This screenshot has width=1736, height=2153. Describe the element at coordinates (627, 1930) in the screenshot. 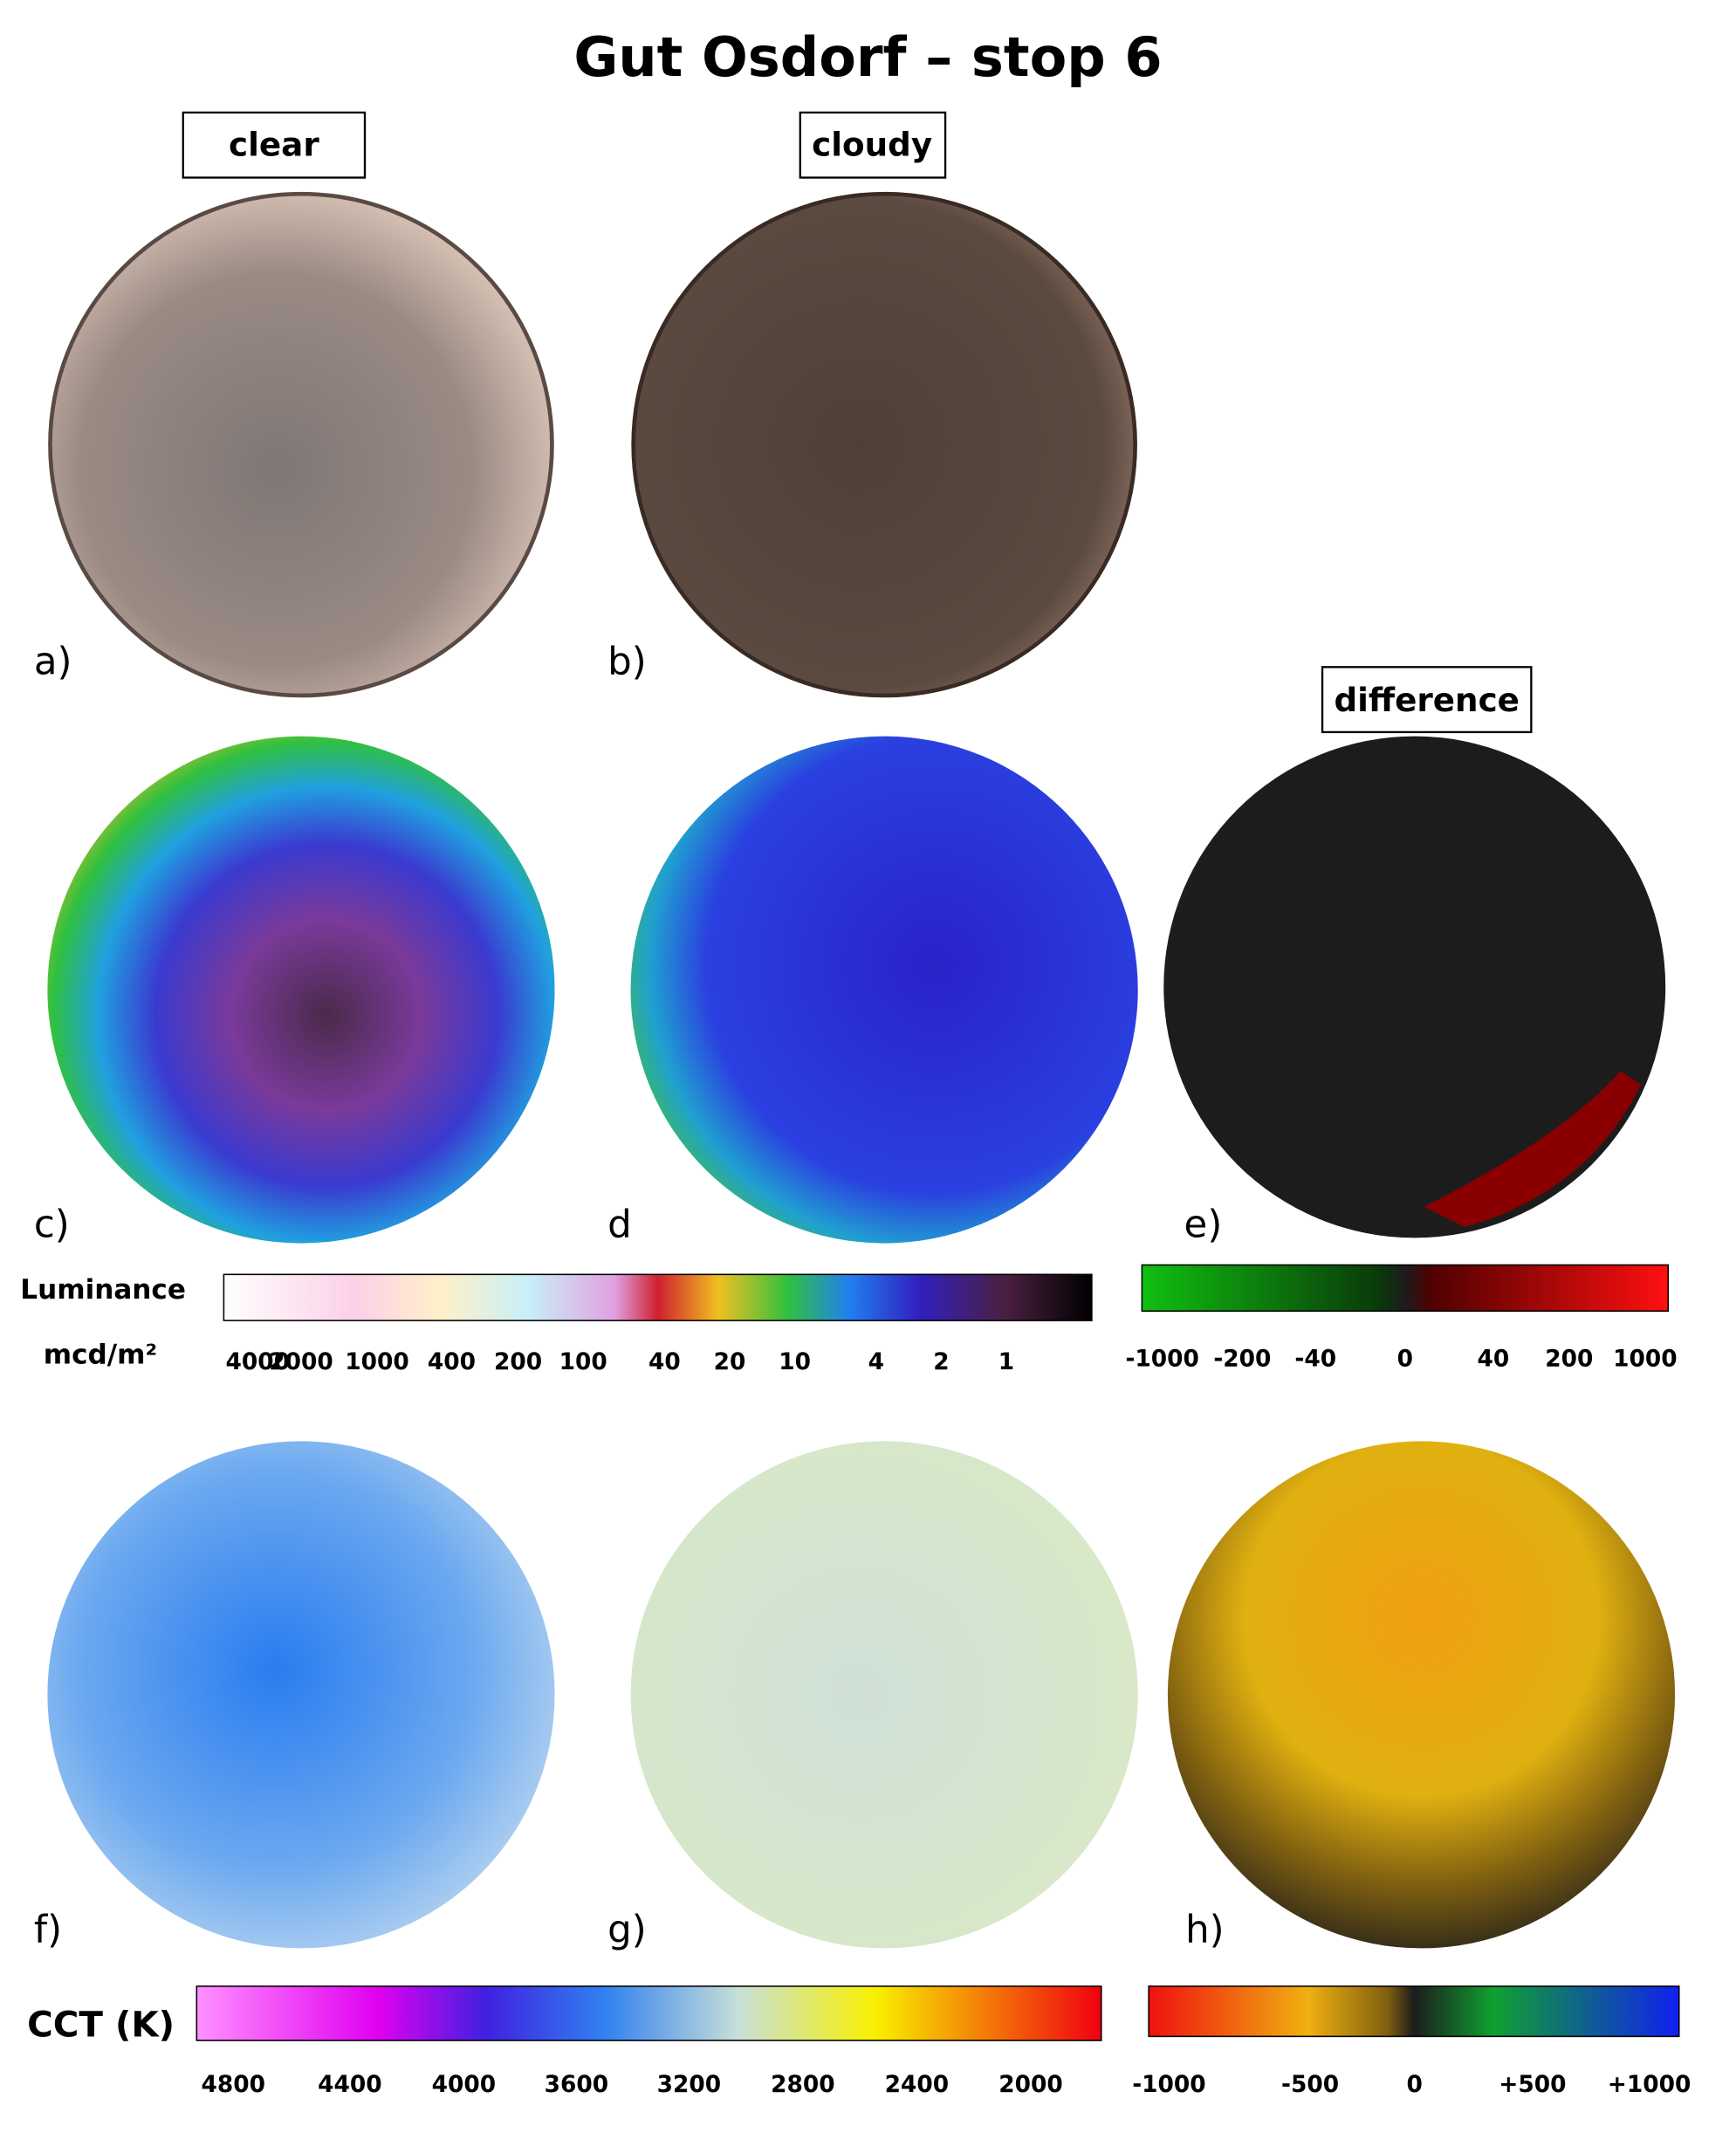

I see `panel-label: g)` at that location.